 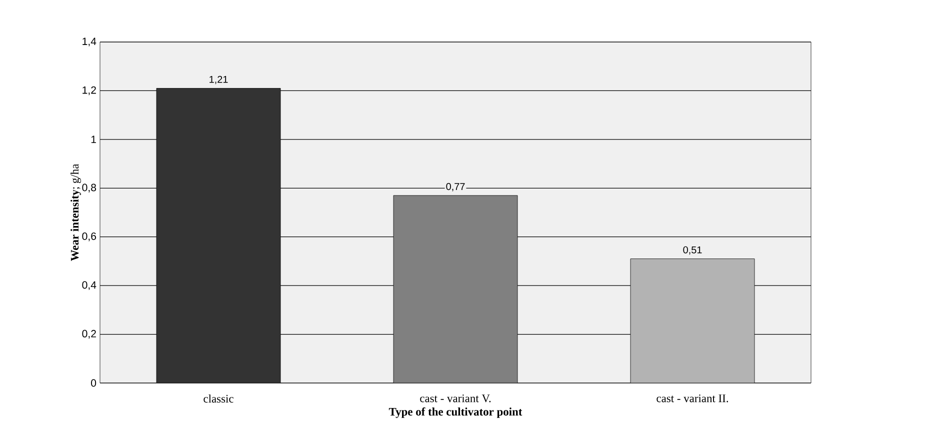 What do you see at coordinates (692, 250) in the screenshot?
I see `data-label: 0,51` at bounding box center [692, 250].